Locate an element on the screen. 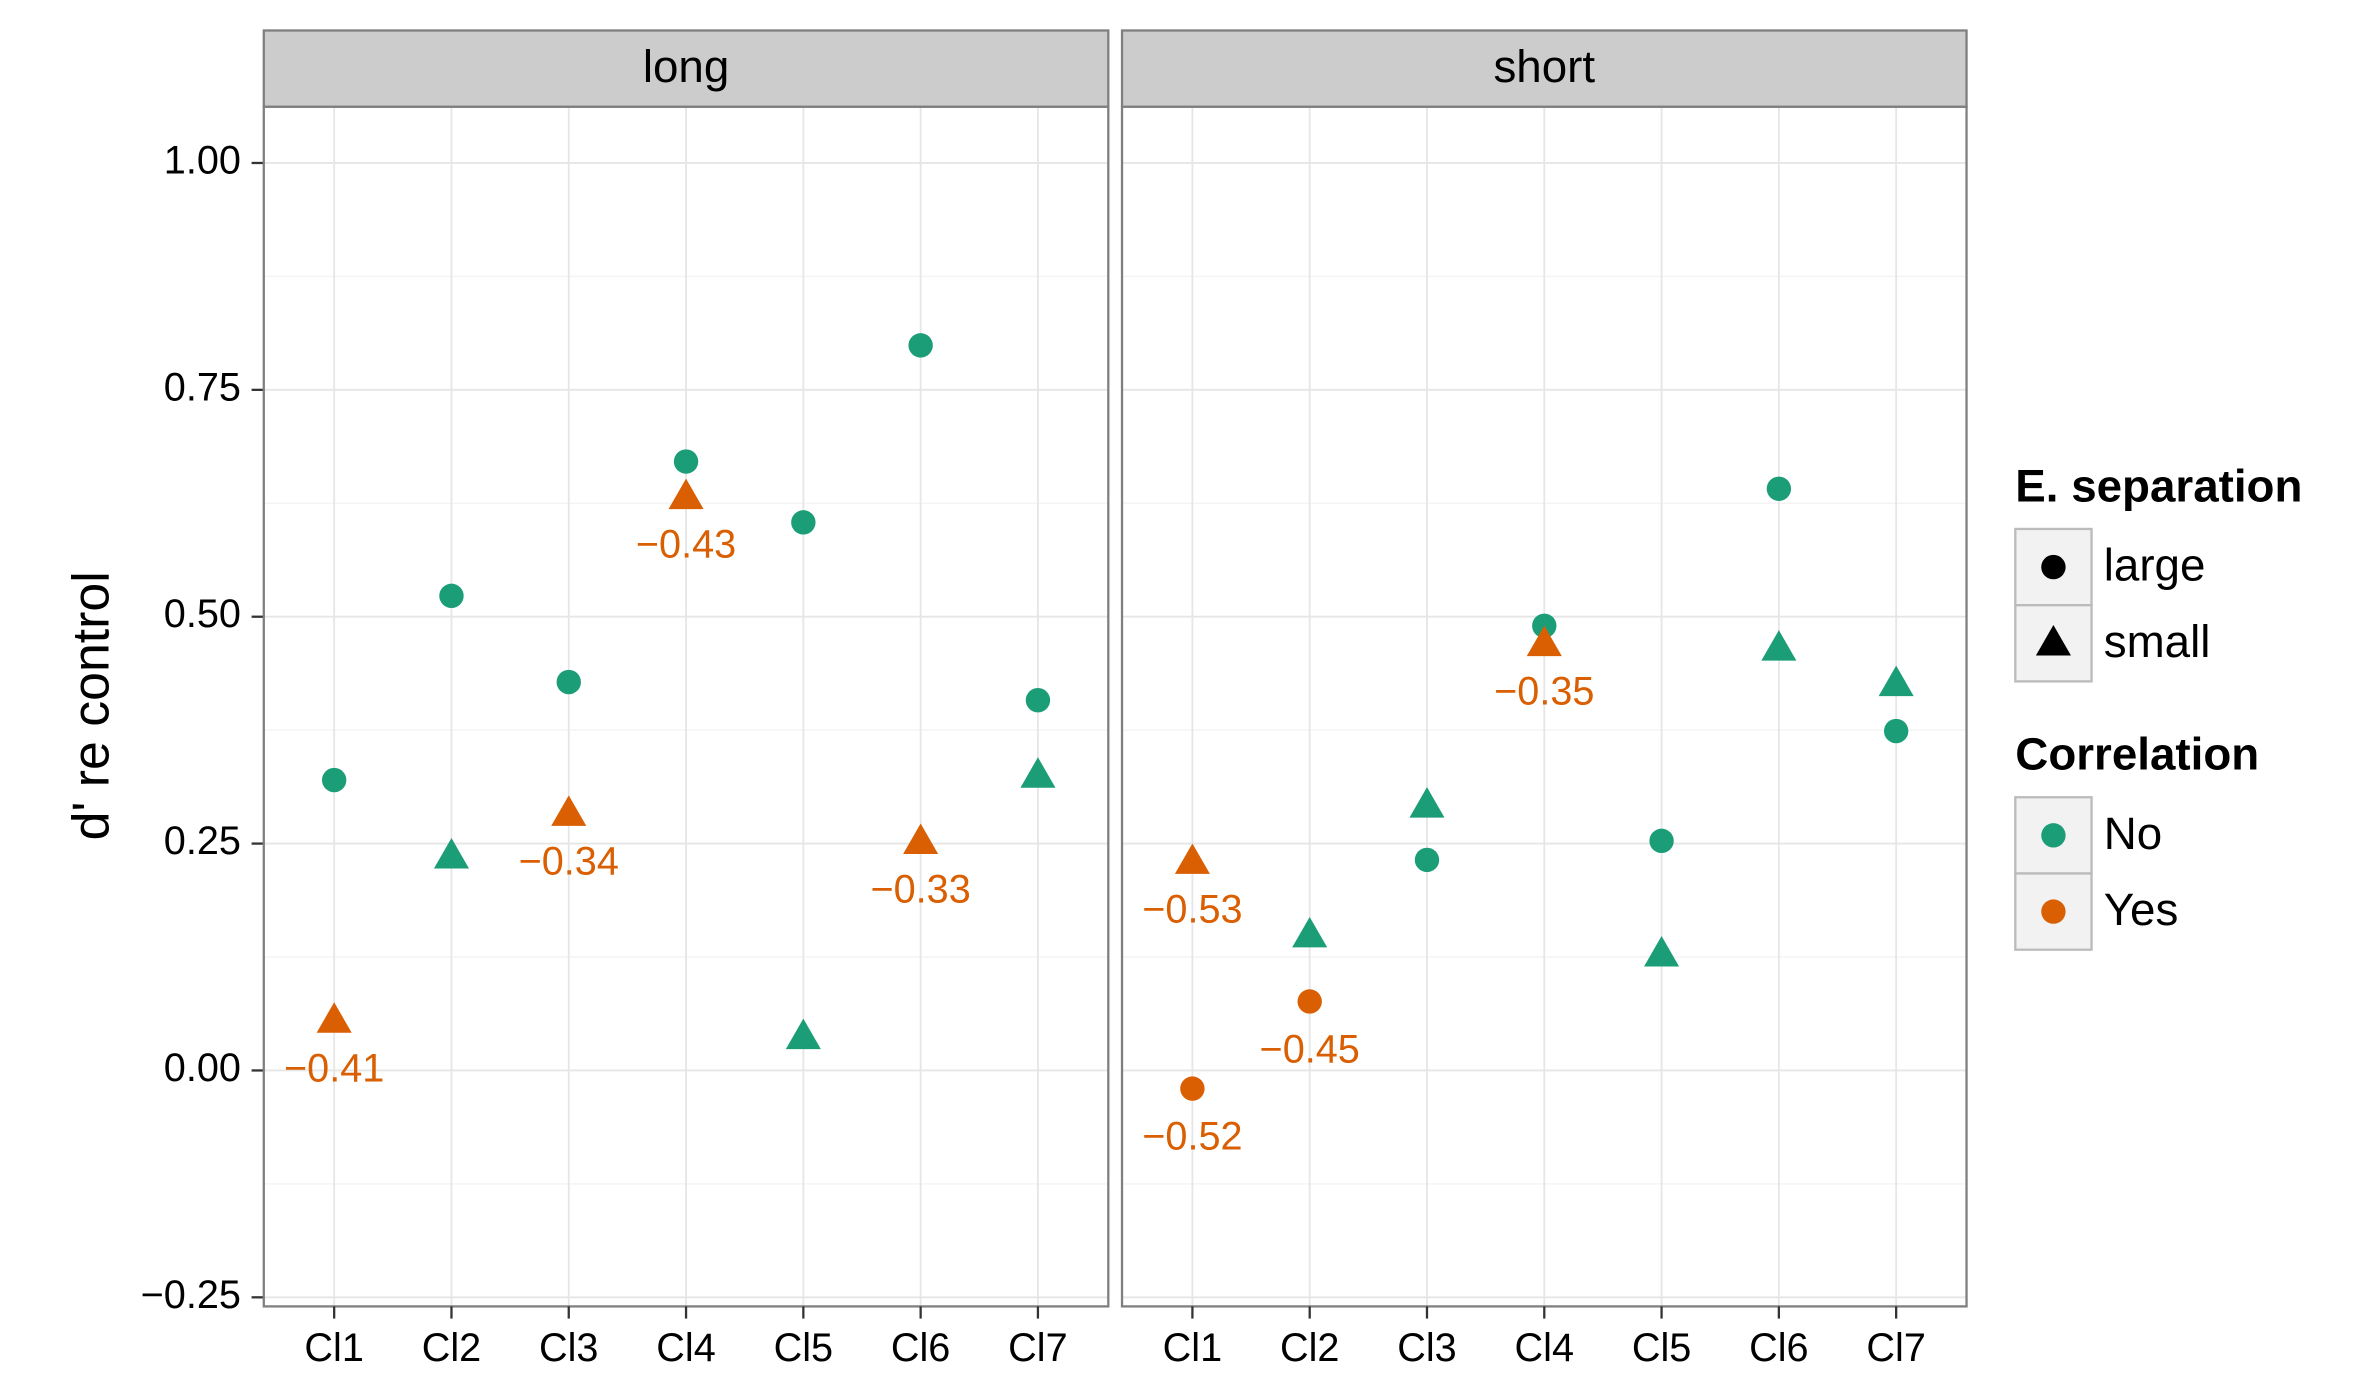  legend-title: E. separation is located at coordinates (2158, 485).